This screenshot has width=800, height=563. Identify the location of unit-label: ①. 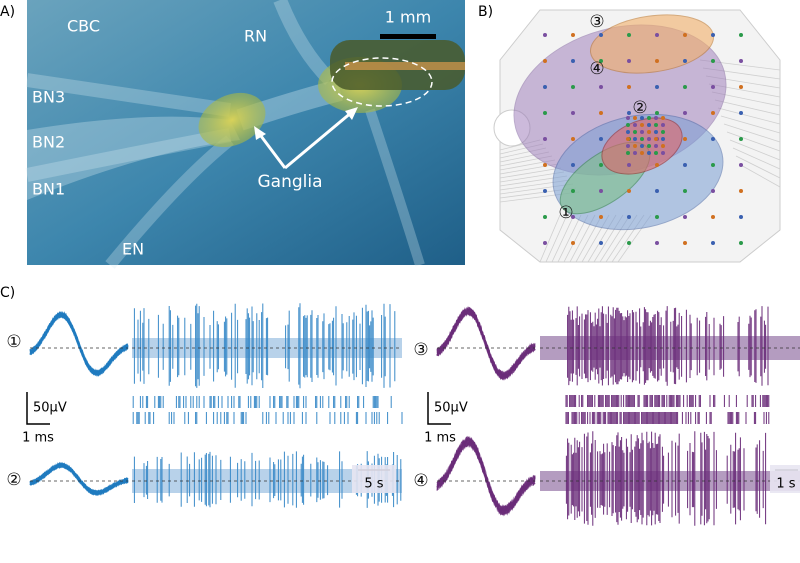
(565, 213).